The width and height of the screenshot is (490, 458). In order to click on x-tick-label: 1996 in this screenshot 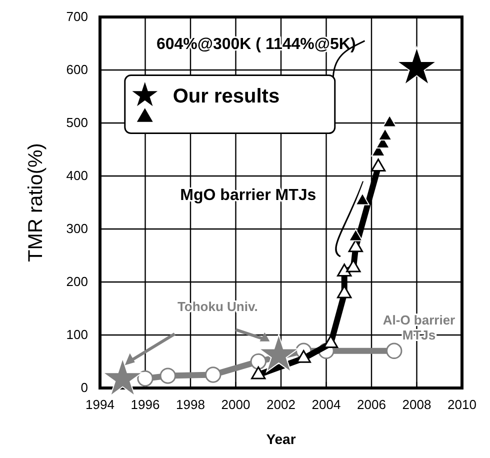, I will do `click(145, 404)`.